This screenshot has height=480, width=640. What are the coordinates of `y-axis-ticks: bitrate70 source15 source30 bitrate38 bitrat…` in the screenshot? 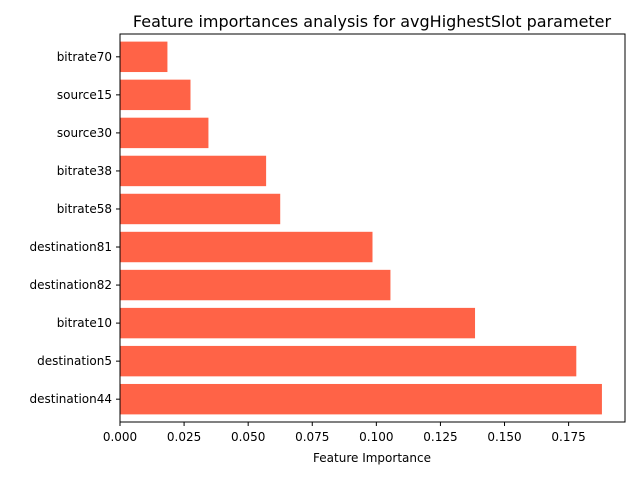 It's located at (74, 228).